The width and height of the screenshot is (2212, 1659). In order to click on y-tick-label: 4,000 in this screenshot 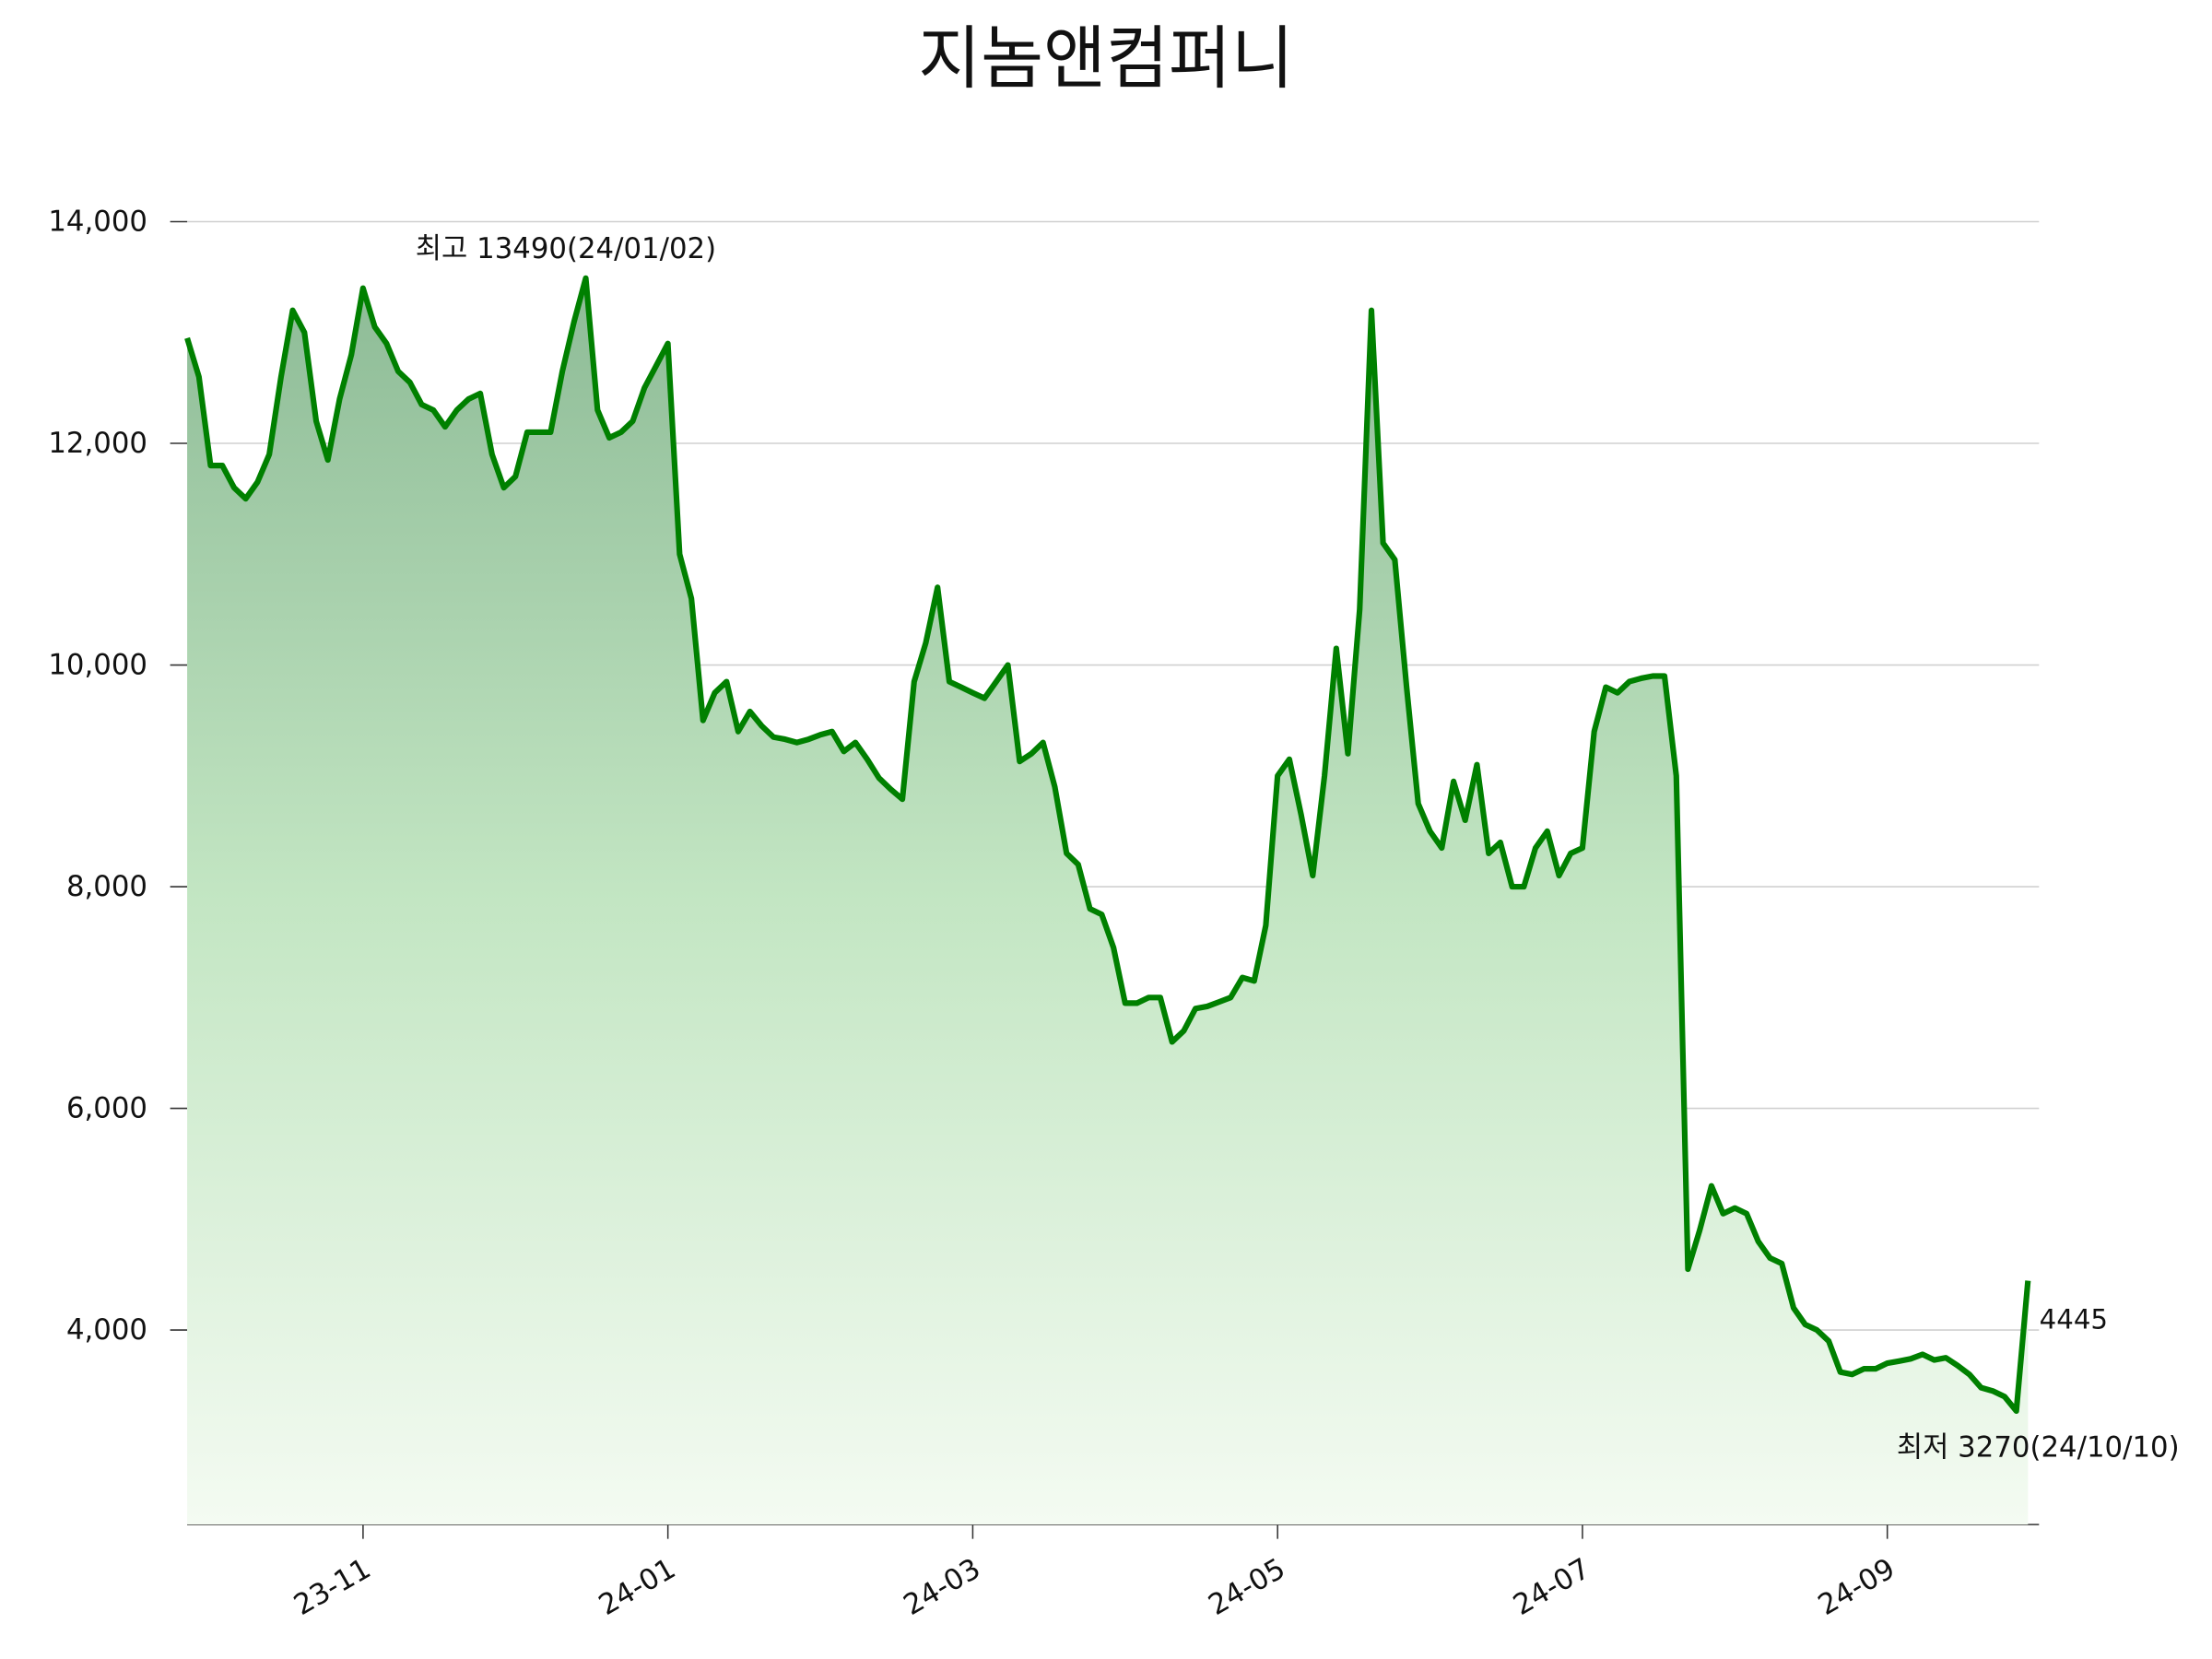, I will do `click(106, 1330)`.